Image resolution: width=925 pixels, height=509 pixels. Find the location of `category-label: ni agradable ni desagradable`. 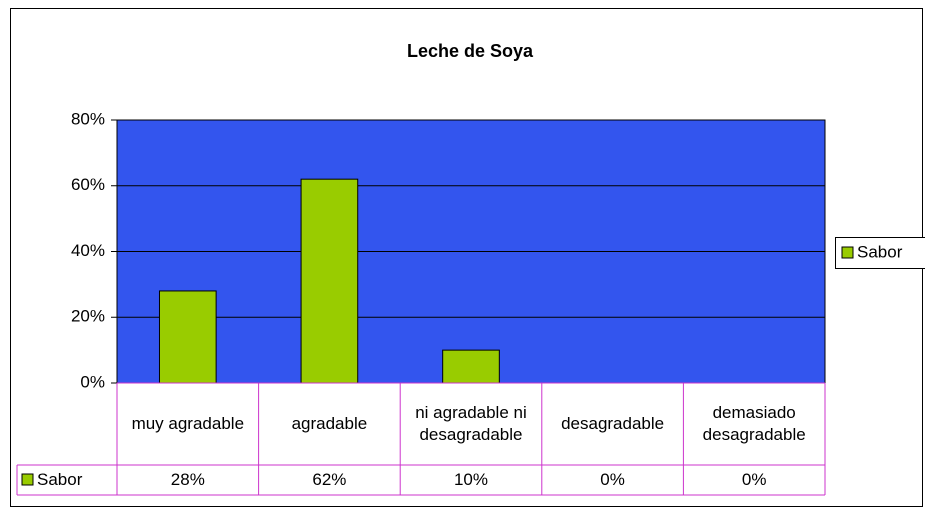

category-label: ni agradable ni desagradable is located at coordinates (471, 423).